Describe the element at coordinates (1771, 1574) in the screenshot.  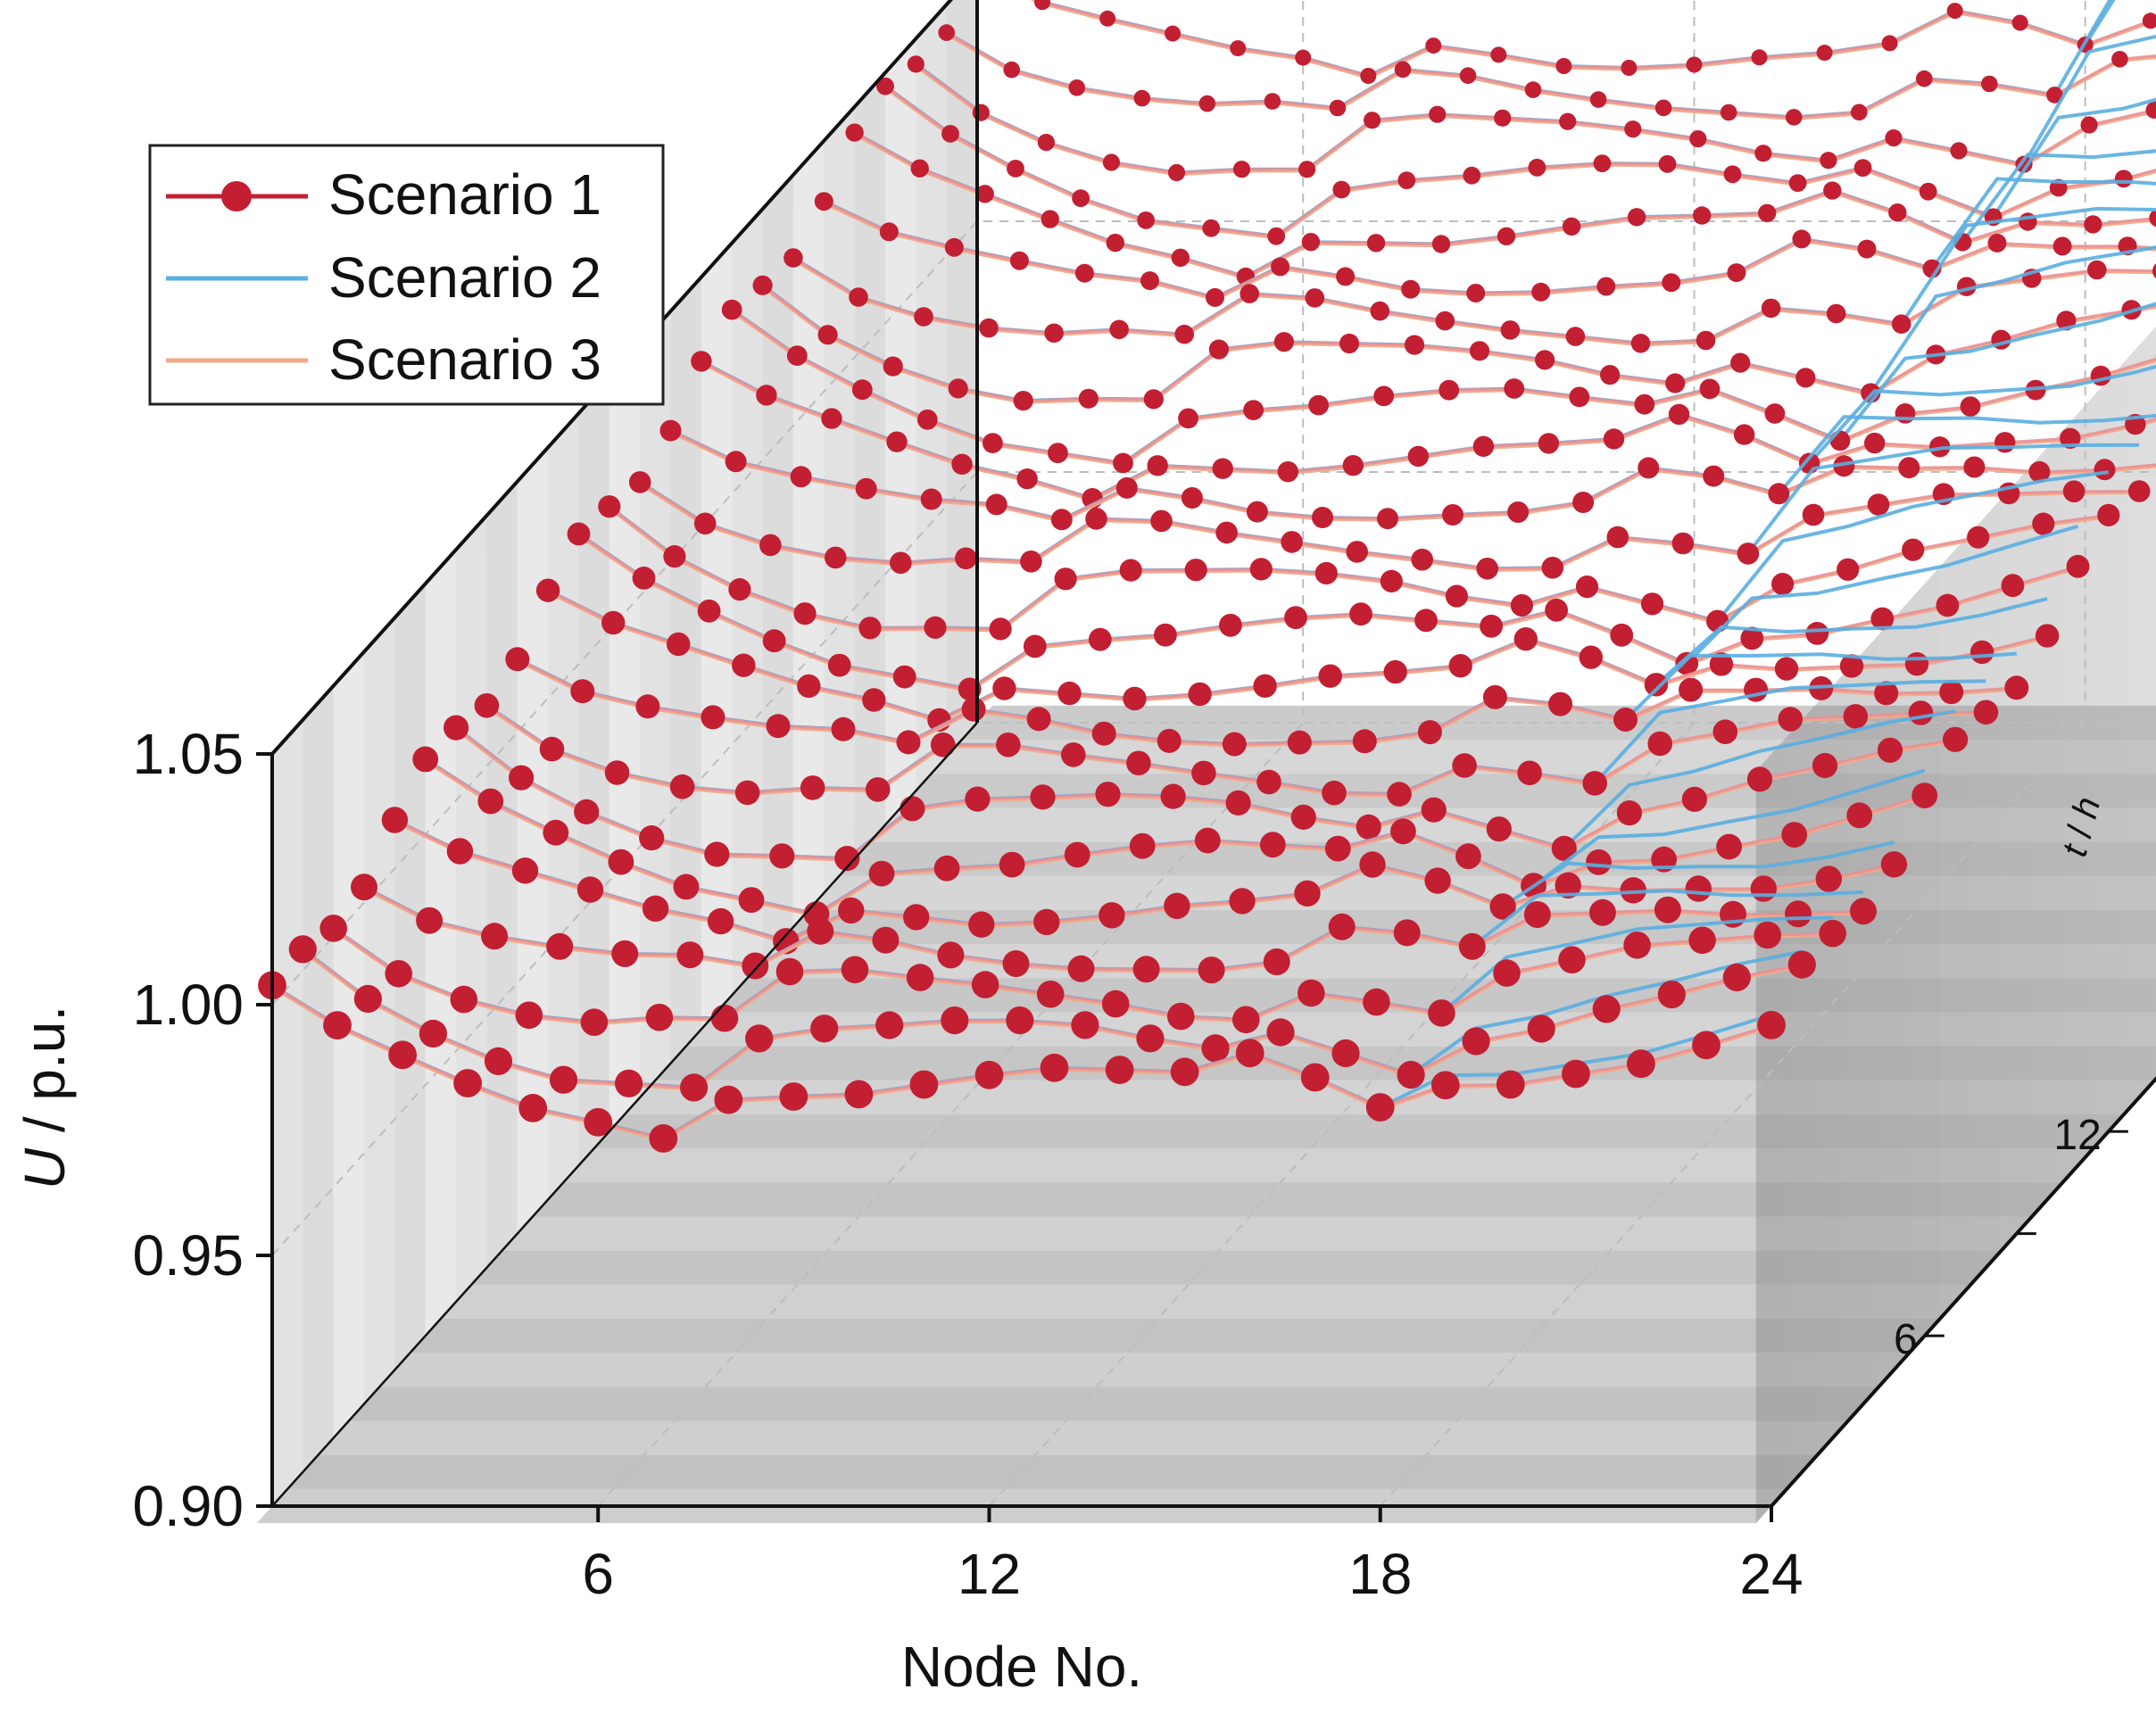
I see `x-tick-label: 24` at that location.